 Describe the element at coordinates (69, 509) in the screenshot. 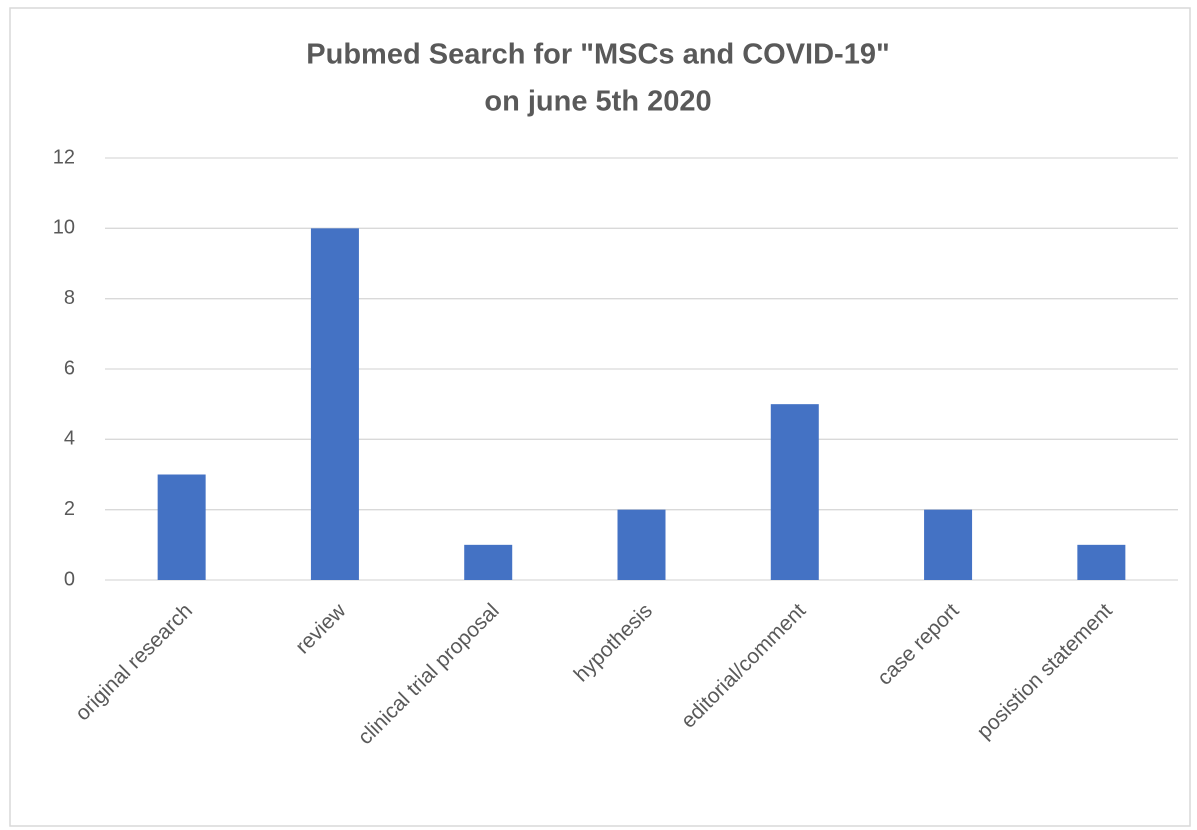

I see `y-tick-label: 2` at that location.